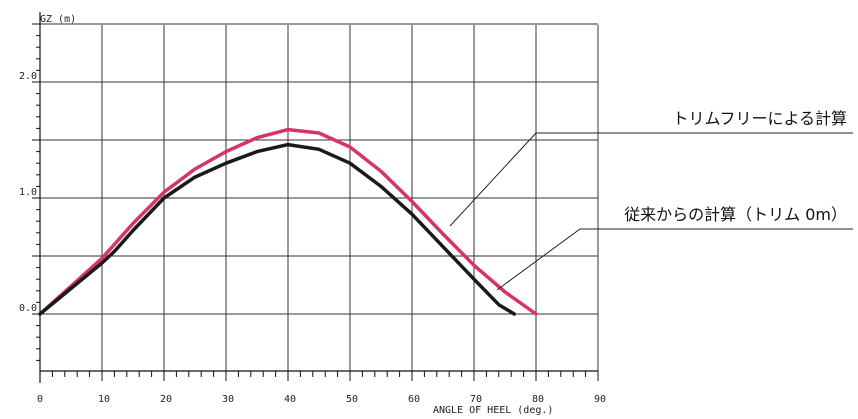  I want to click on x-tick-label: 30, so click(228, 399).